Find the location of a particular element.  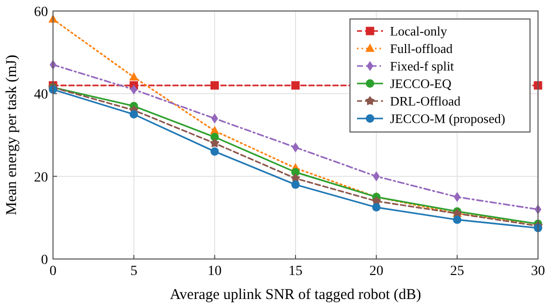

legend-label: Local-only is located at coordinates (419, 31).